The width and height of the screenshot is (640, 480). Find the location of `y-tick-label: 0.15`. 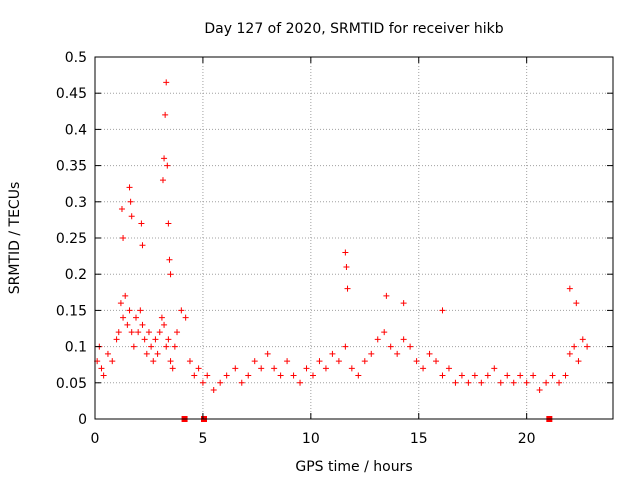

y-tick-label: 0.15 is located at coordinates (71, 311).